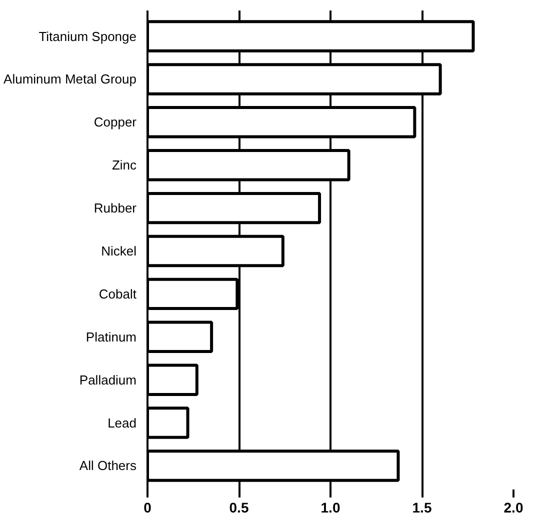  I want to click on x-tick-label: 1.0, so click(330, 507).